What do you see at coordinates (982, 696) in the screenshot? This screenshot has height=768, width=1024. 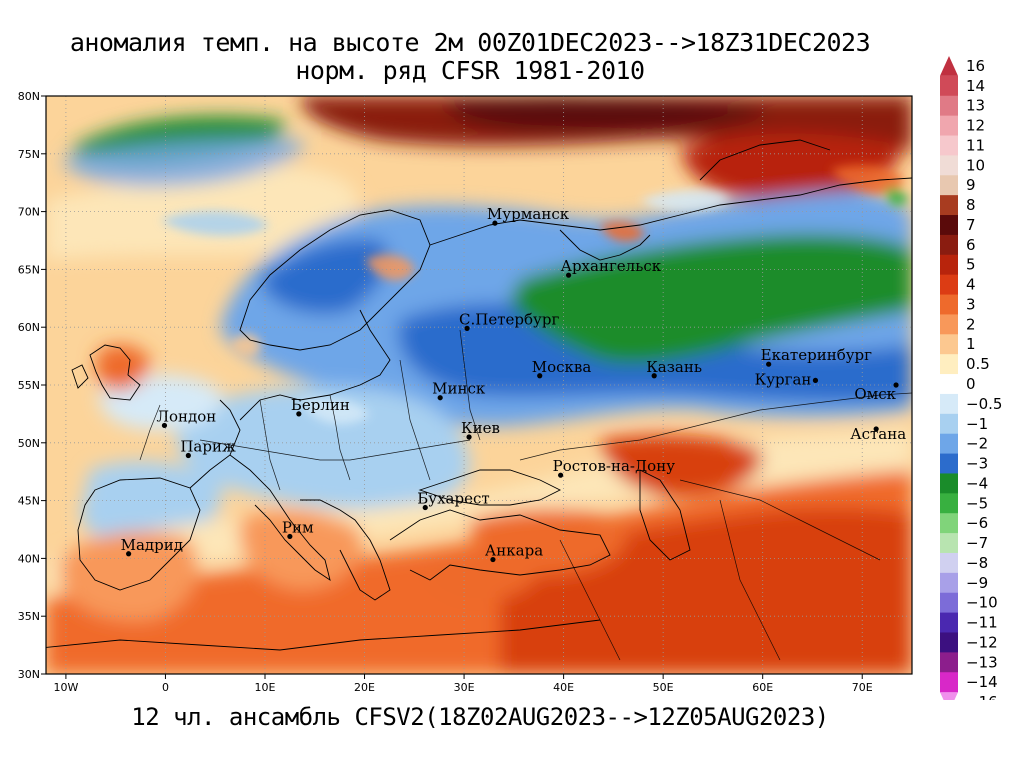 I see `colorbar-label: −16` at bounding box center [982, 696].